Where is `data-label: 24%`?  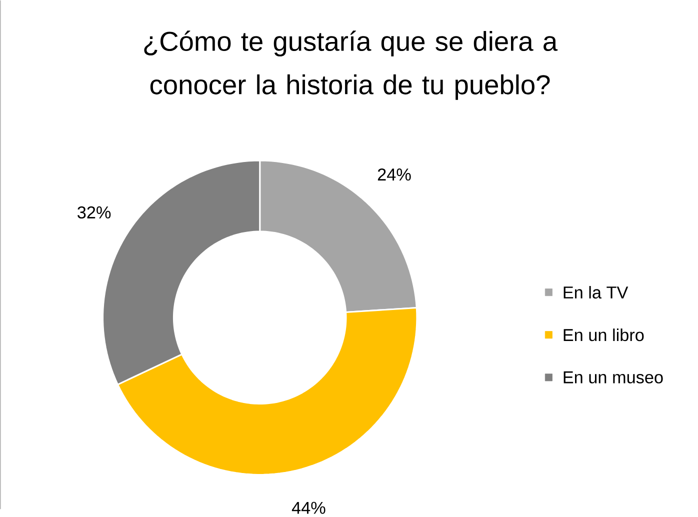 data-label: 24% is located at coordinates (394, 174).